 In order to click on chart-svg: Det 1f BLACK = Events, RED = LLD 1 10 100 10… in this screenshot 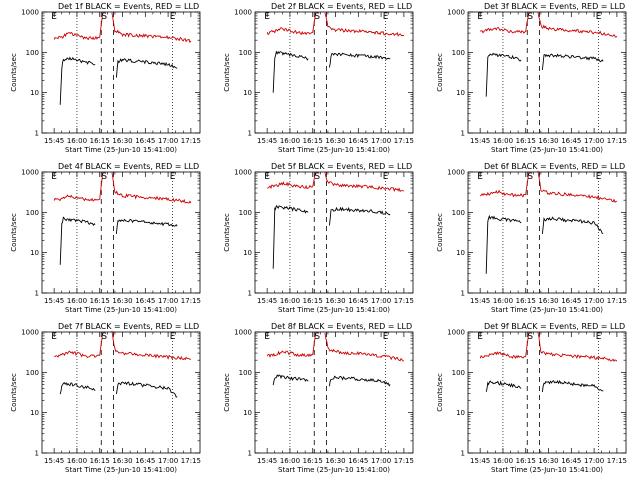, I will do `click(105, 78)`.